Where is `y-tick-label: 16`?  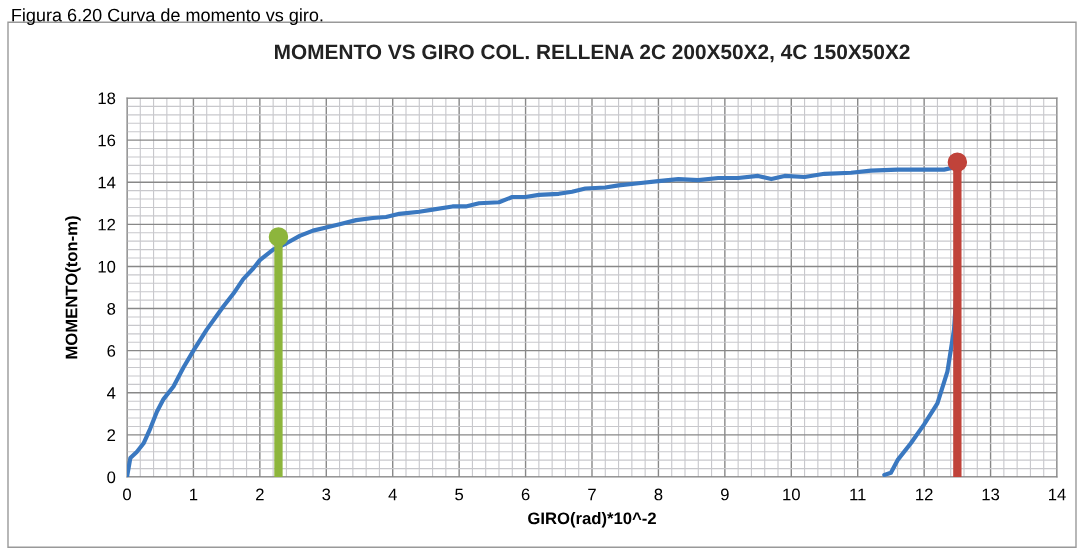 y-tick-label: 16 is located at coordinates (107, 140).